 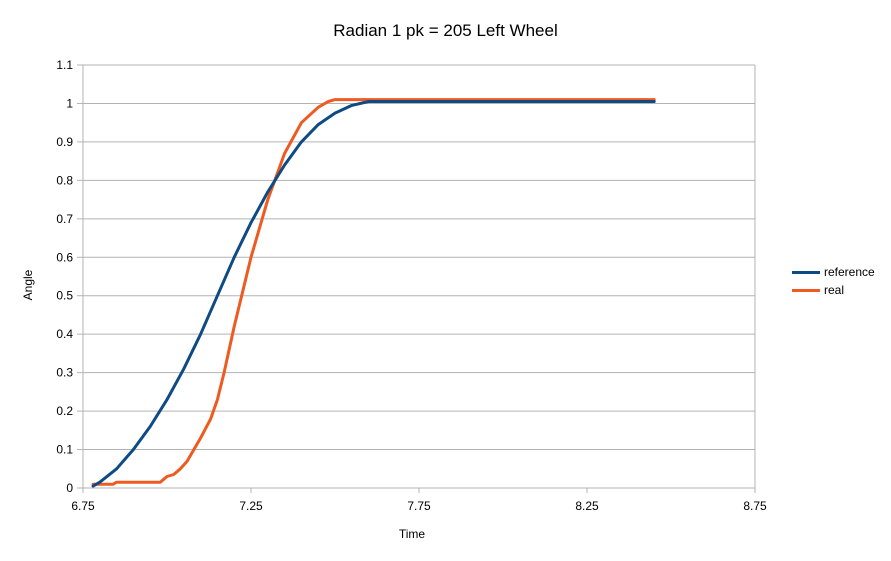 What do you see at coordinates (412, 534) in the screenshot?
I see `x-axis-label: Time` at bounding box center [412, 534].